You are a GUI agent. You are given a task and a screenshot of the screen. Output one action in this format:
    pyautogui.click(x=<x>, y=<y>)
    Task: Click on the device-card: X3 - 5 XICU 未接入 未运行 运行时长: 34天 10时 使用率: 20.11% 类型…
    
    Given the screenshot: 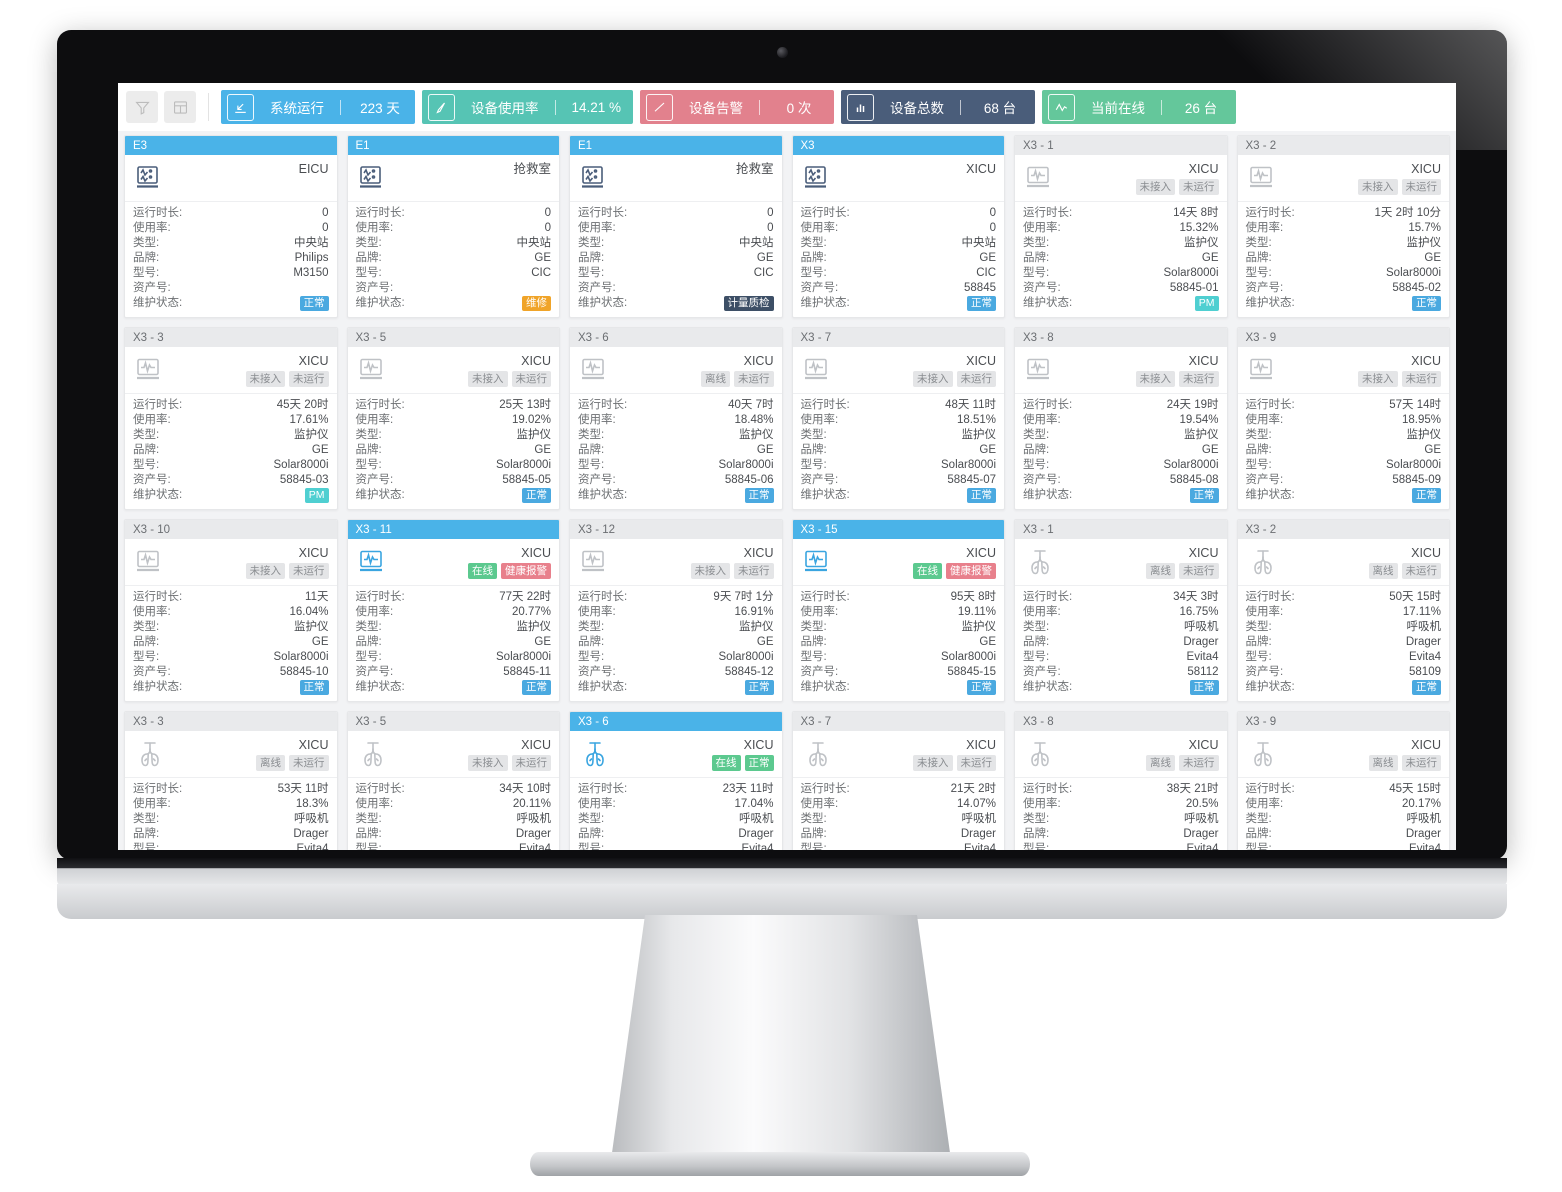 What is the action you would take?
    pyautogui.click(x=453, y=780)
    